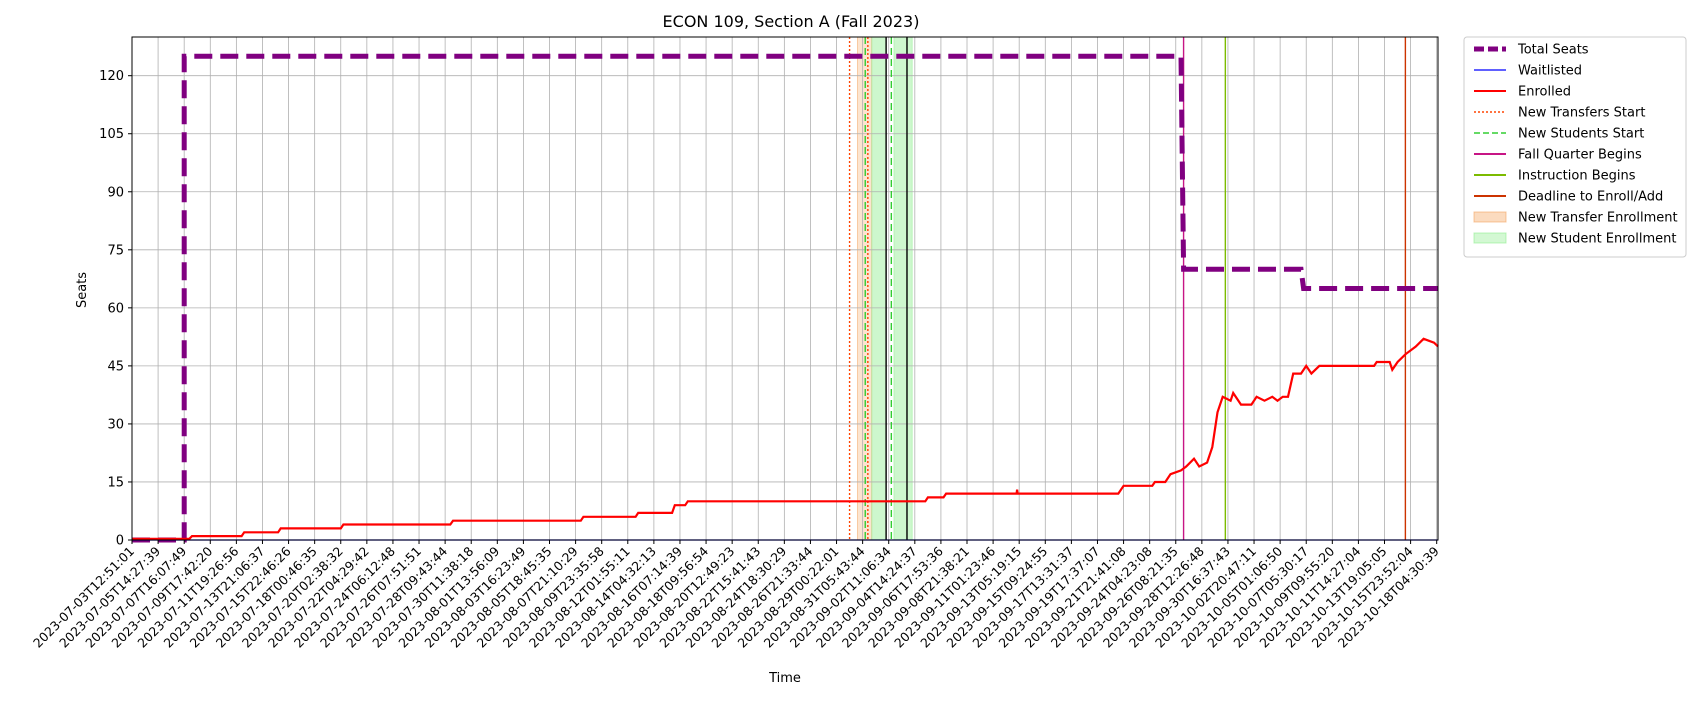  I want to click on y-tick-label: 120, so click(111, 76).